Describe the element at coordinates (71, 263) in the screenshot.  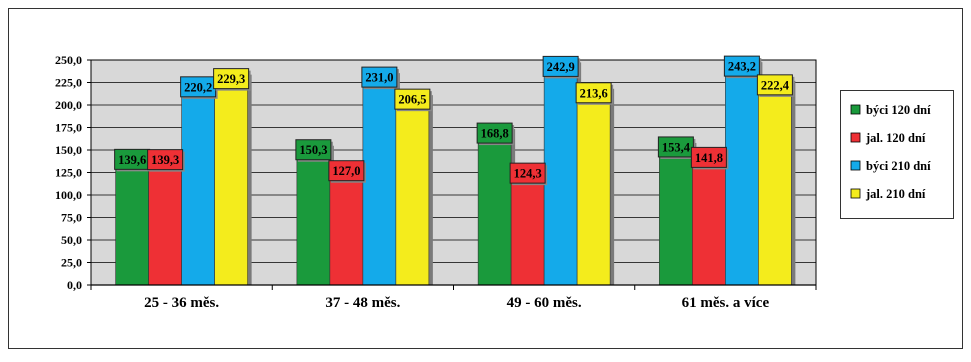
I see `y-tick-label: 25,0` at that location.